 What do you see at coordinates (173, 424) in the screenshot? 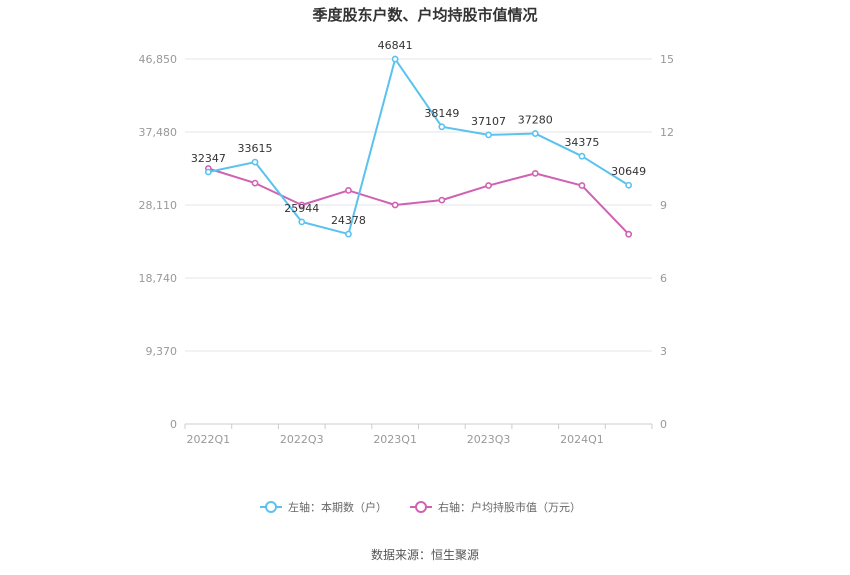
I see `left-axis-tick-label: 0` at bounding box center [173, 424].